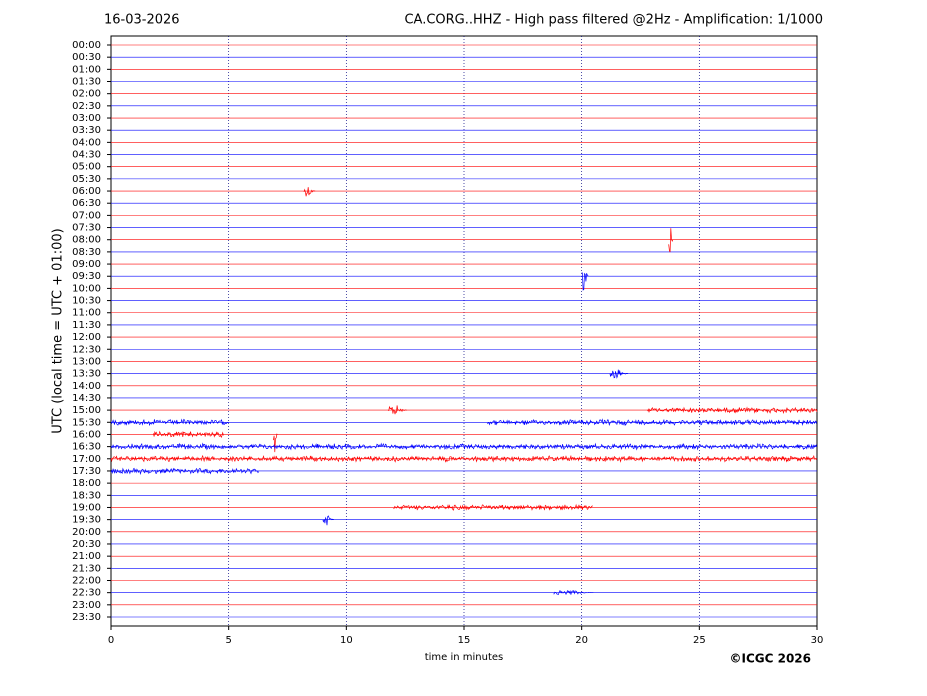 The width and height of the screenshot is (927, 696). What do you see at coordinates (86, 580) in the screenshot?
I see `y-tick-label: 22:00` at bounding box center [86, 580].